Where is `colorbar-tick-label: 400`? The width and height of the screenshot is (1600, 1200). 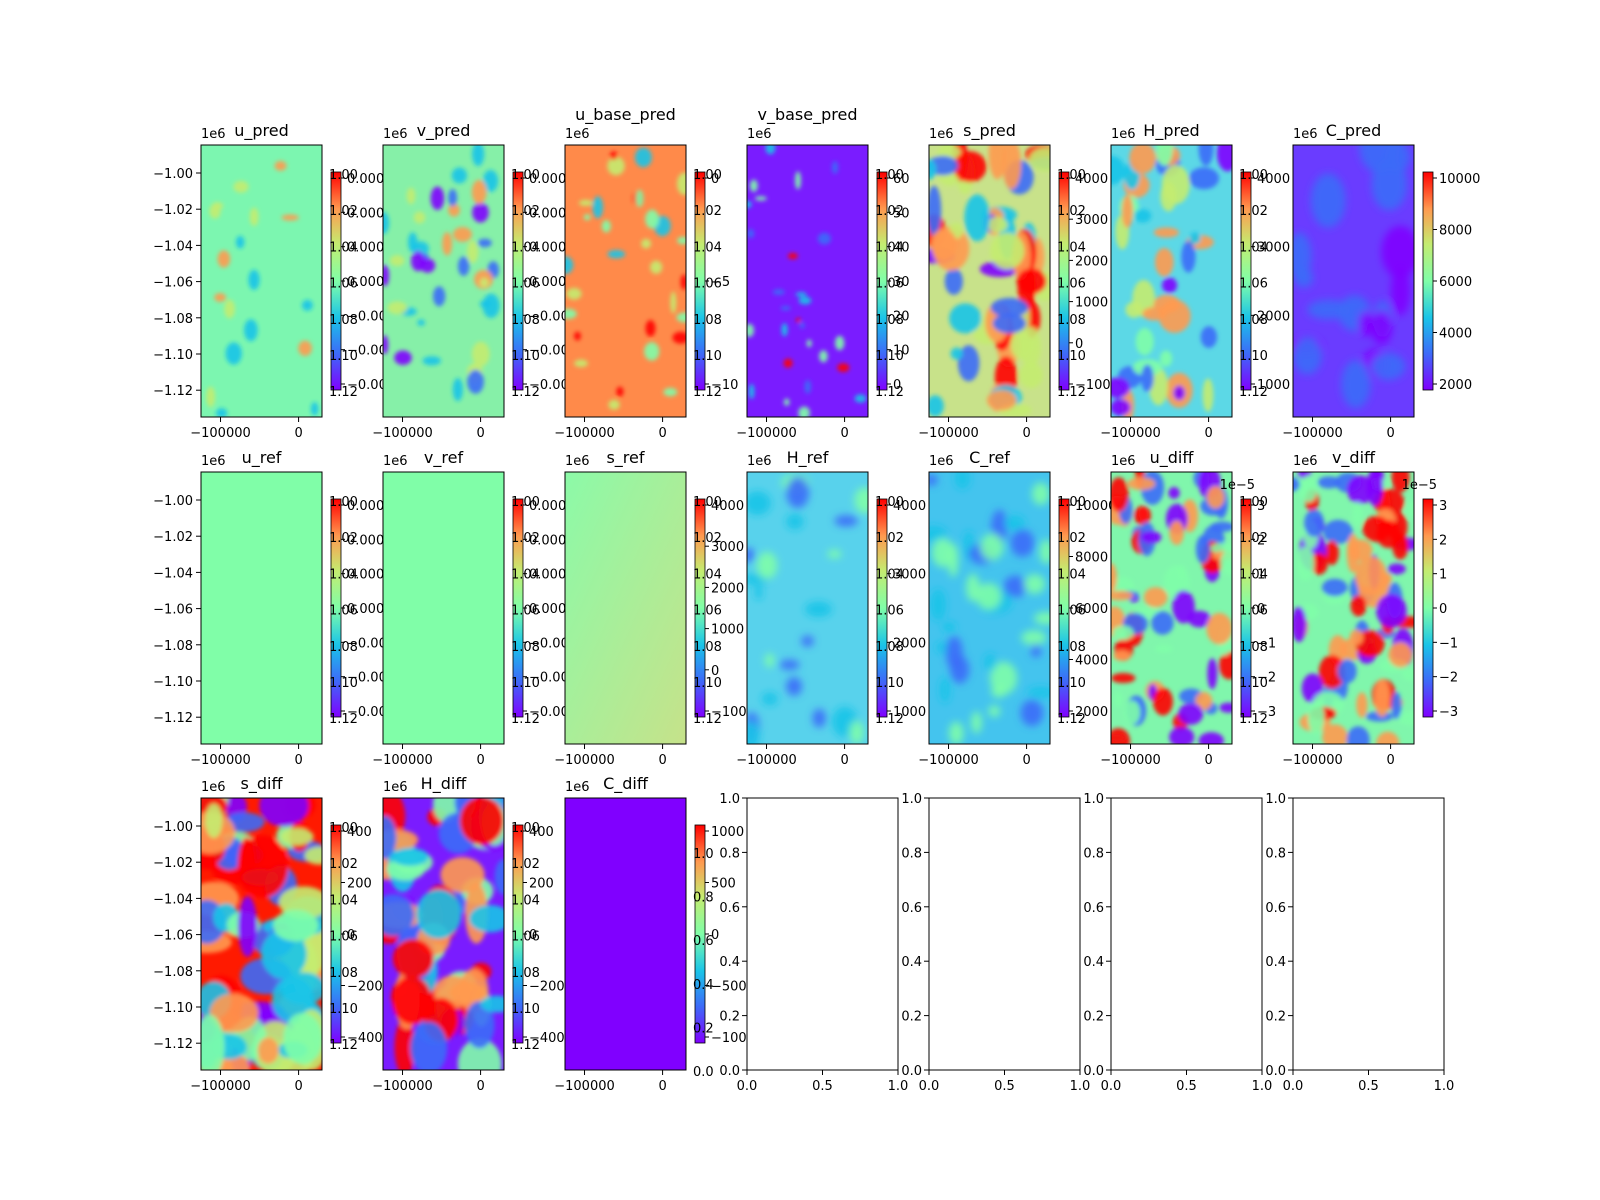 colorbar-tick-label: 400 is located at coordinates (541, 832).